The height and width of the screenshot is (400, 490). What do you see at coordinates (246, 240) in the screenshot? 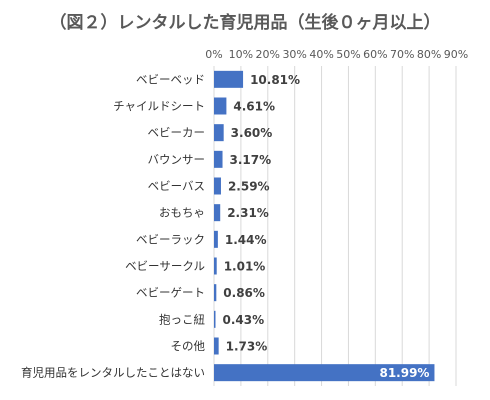
I see `data-label: 1.44%` at bounding box center [246, 240].